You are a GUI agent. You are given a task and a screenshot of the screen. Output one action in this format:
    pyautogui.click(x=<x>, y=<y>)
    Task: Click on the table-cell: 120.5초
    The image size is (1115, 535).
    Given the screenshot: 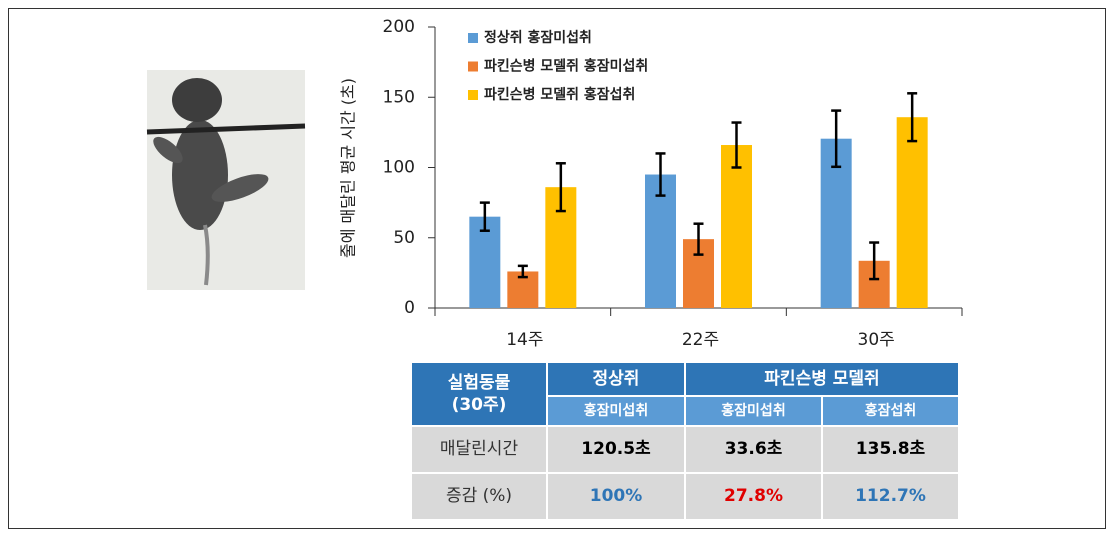 What is the action you would take?
    pyautogui.click(x=616, y=449)
    